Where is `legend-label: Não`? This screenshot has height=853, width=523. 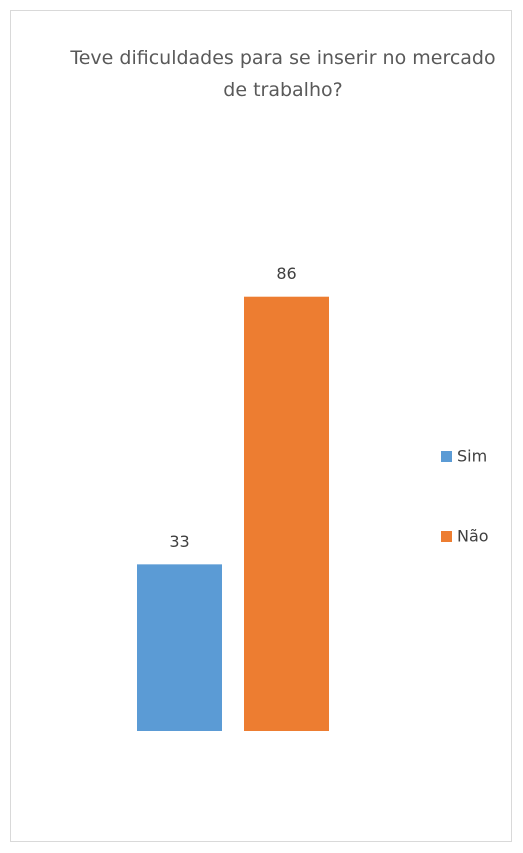
legend-label: Não is located at coordinates (473, 536).